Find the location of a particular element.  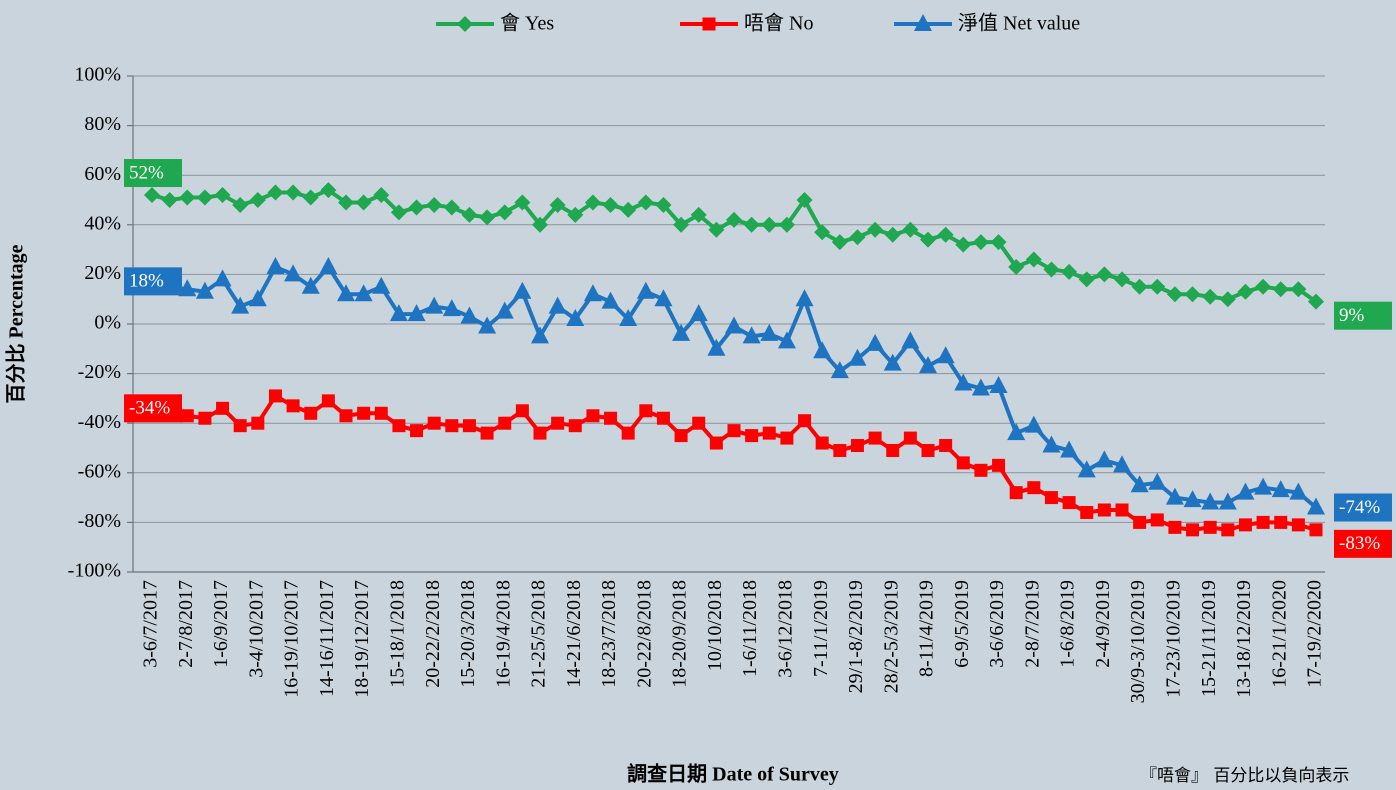

series-line is located at coordinates (734, 462).